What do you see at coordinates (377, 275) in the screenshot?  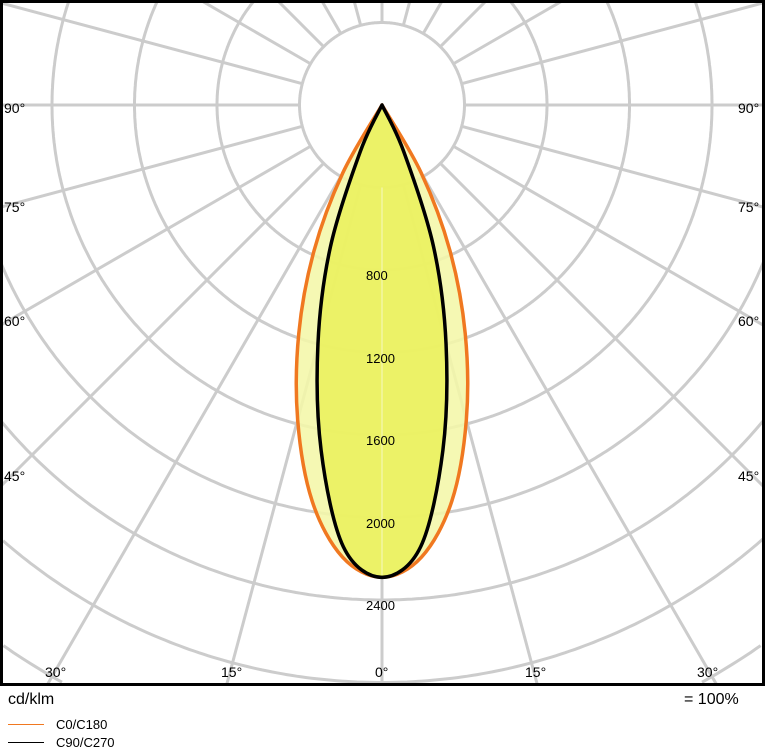 I see `radial-tick-label: 800` at bounding box center [377, 275].